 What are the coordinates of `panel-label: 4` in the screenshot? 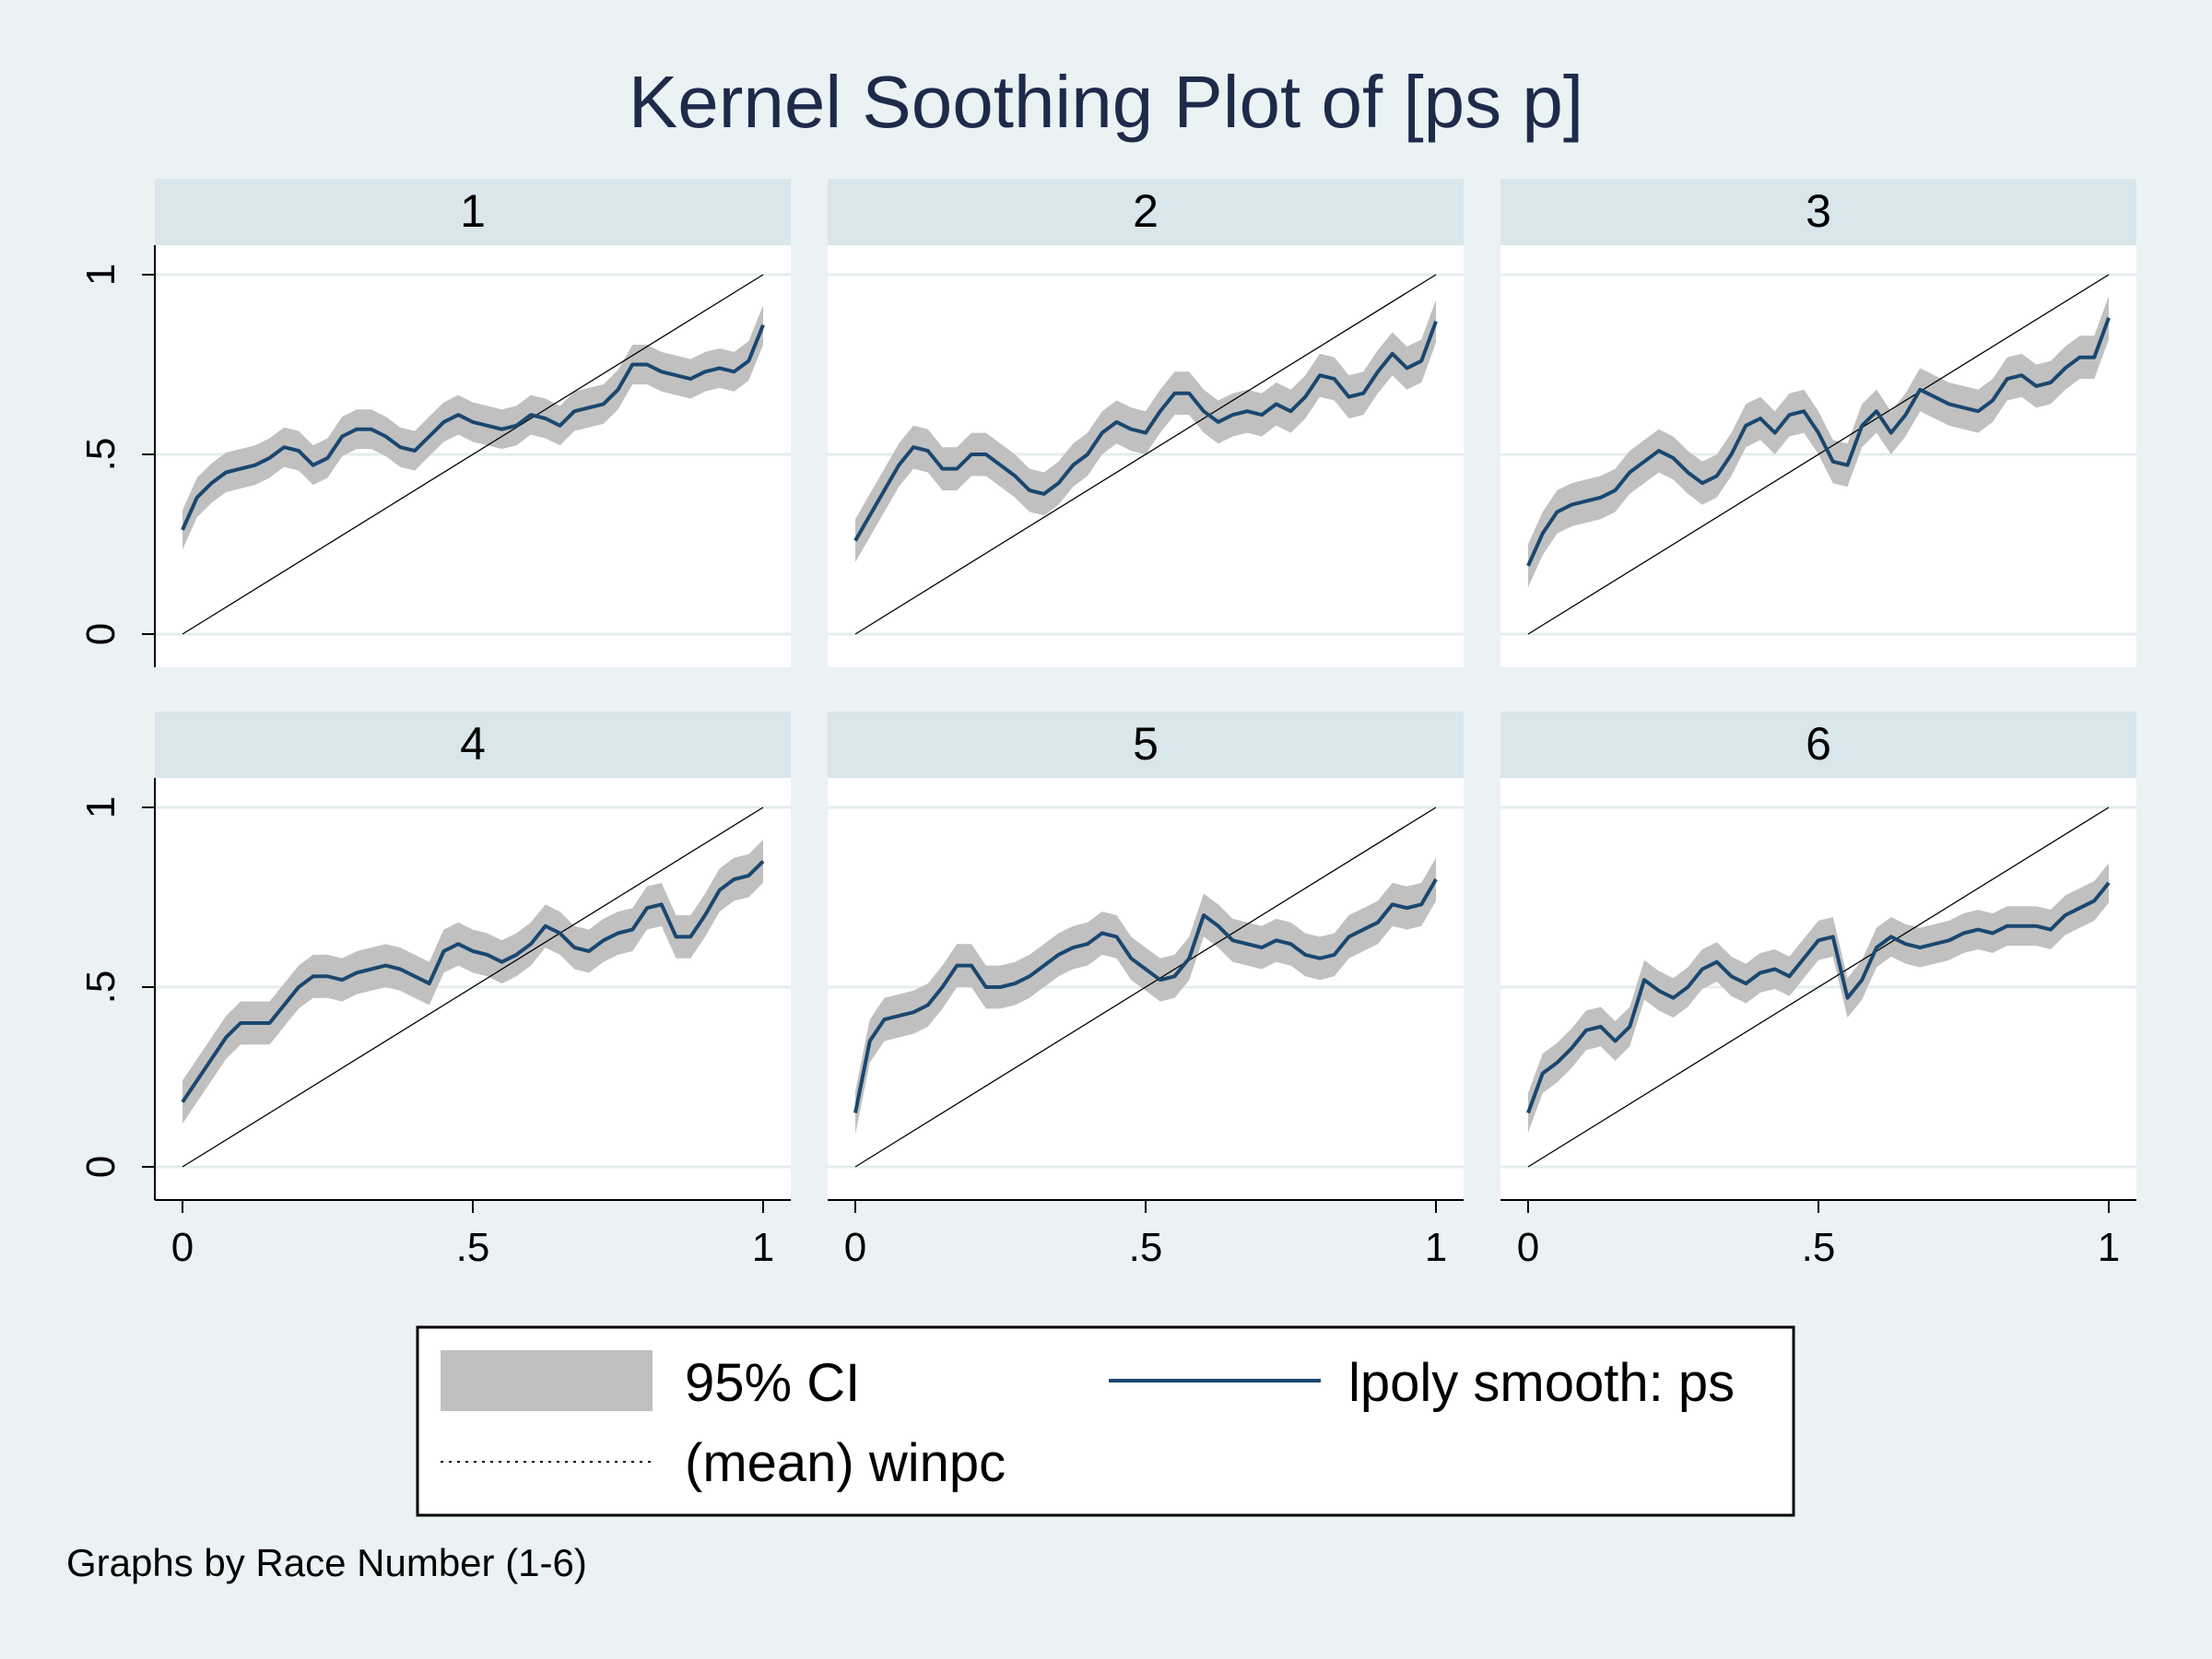 It's located at (473, 744).